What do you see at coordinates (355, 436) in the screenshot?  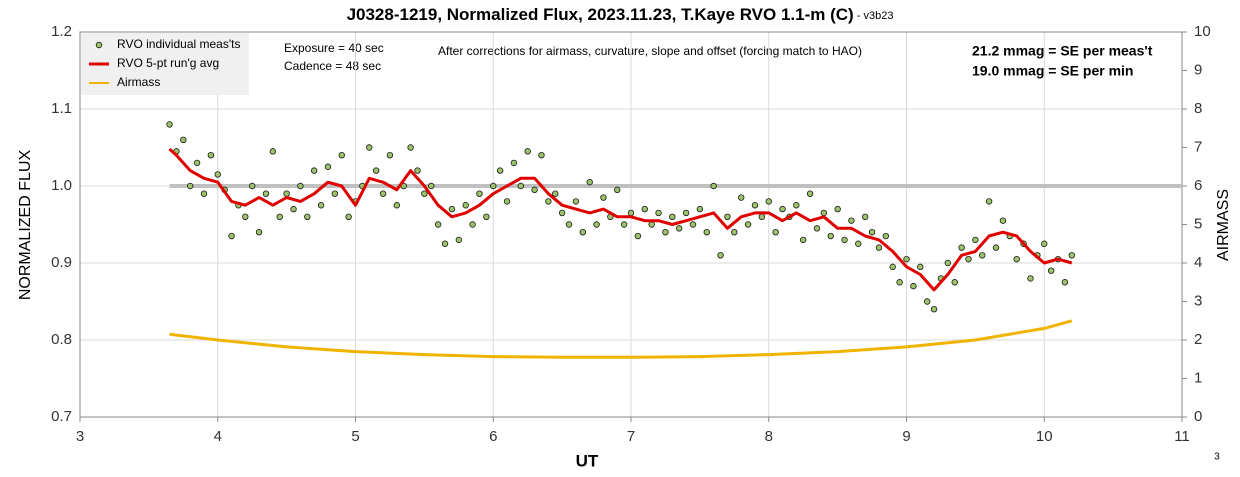 I see `x-tick-label: 5` at bounding box center [355, 436].